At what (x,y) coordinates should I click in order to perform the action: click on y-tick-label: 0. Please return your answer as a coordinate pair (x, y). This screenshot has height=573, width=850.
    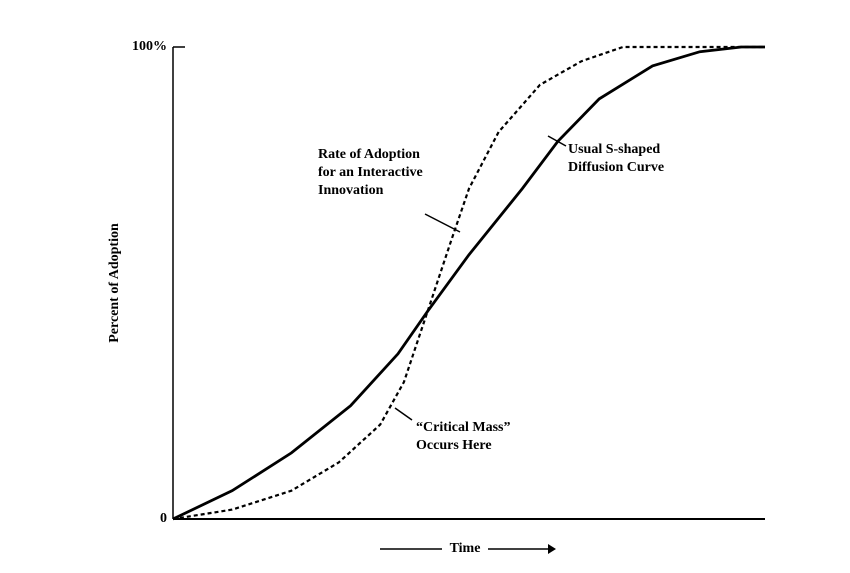
    Looking at the image, I should click on (163, 518).